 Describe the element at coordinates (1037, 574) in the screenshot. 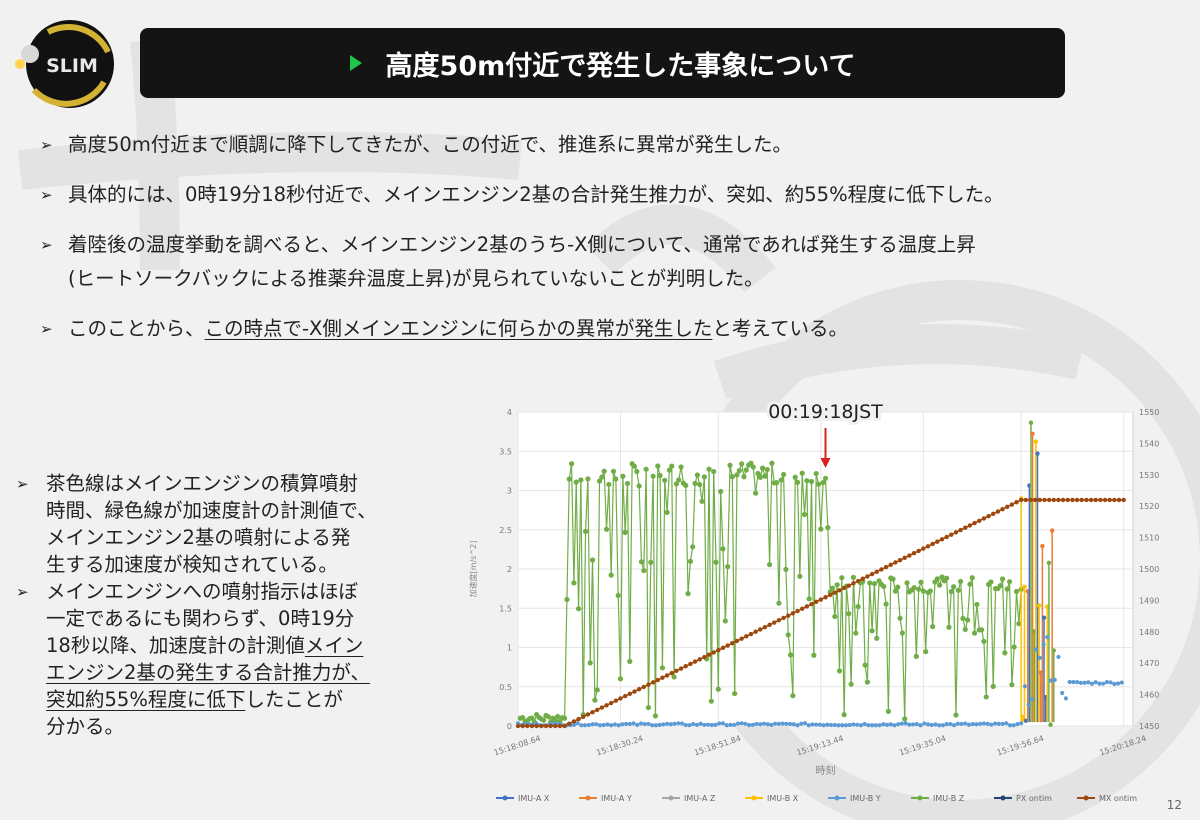

I see `series-landing-spikes` at that location.